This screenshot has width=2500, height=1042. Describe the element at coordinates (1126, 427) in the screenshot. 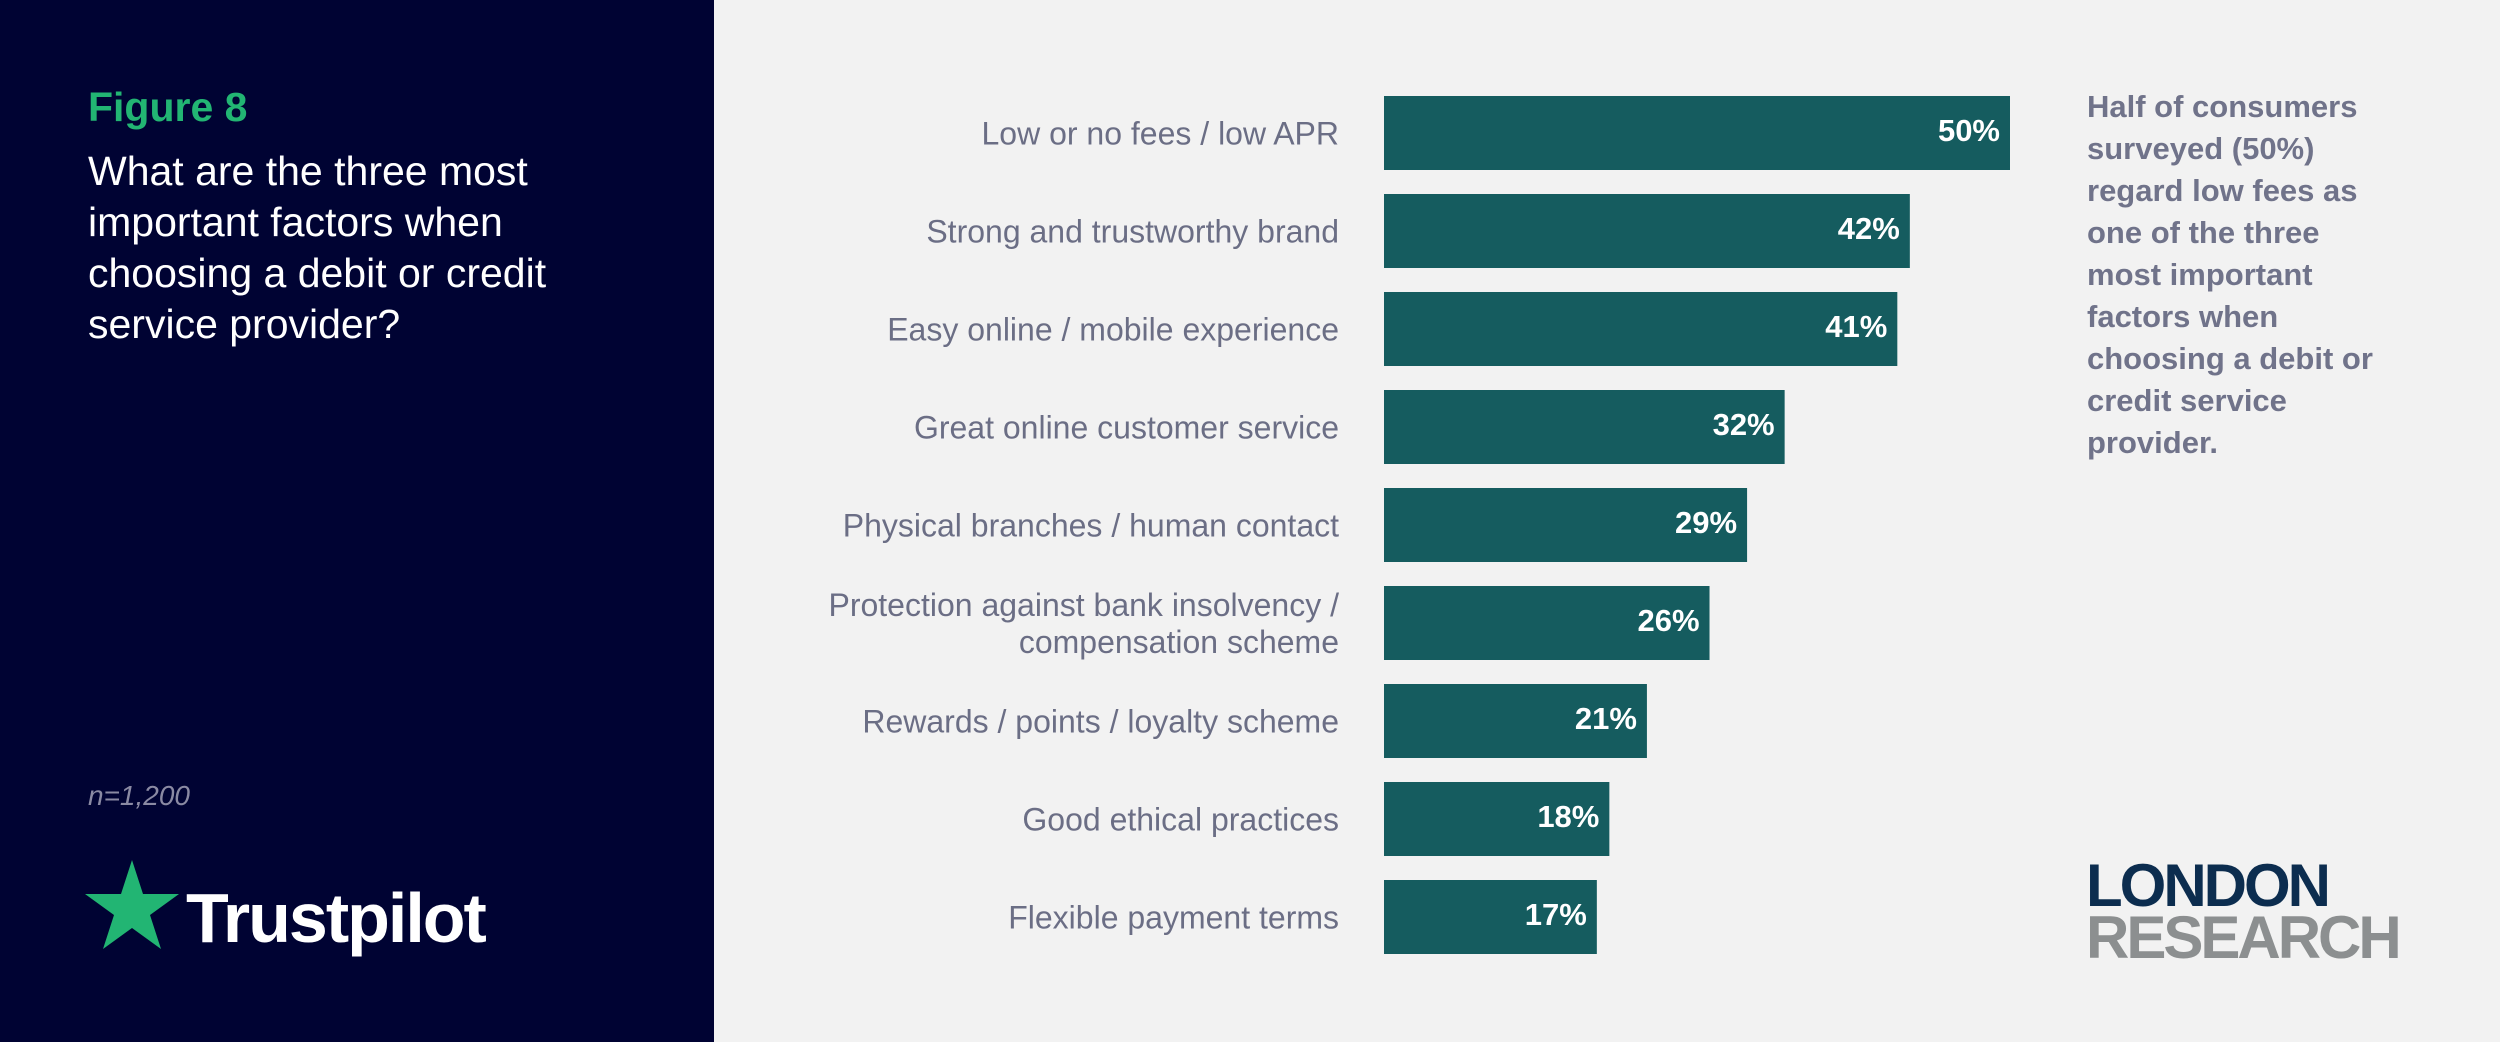

I see `category-label: Great online customer service` at that location.